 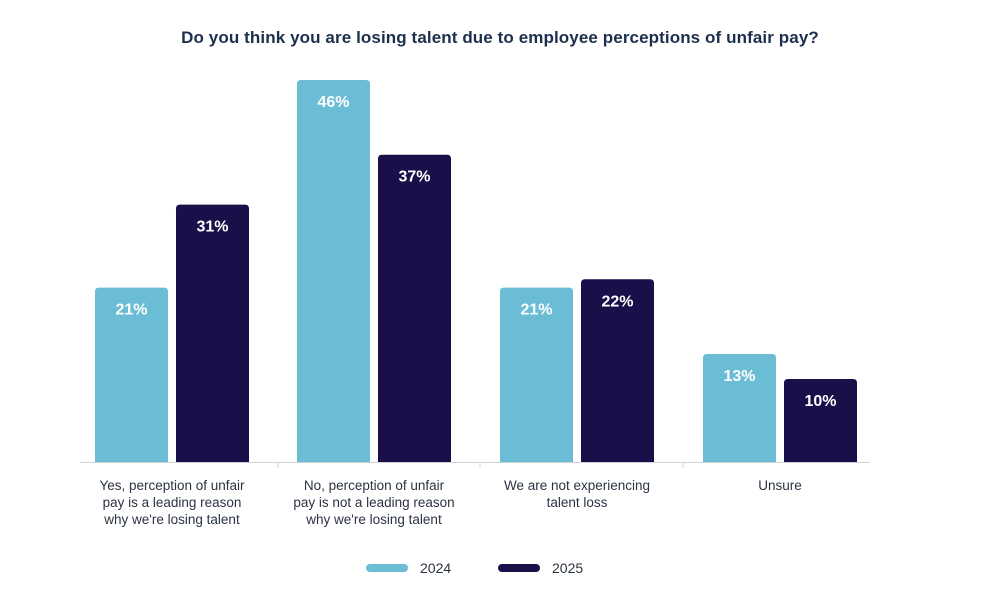 I want to click on category-label-3: Unsure, so click(x=780, y=485).